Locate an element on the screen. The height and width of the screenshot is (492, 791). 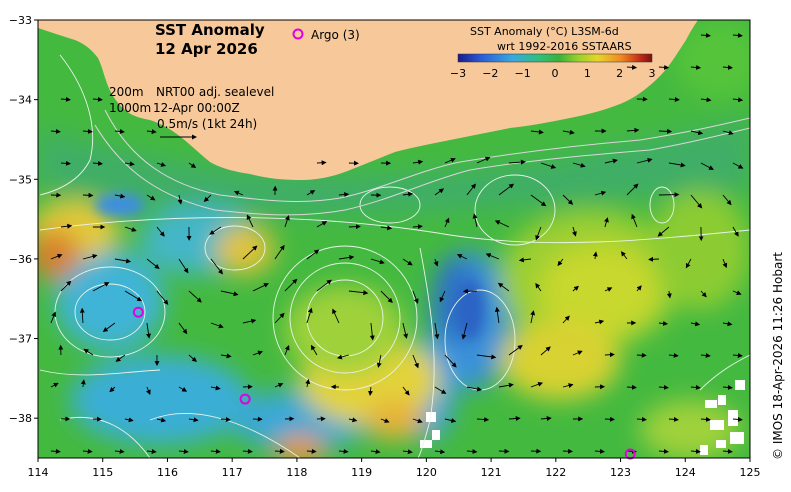
x-axis-tick-label: 124 is located at coordinates (685, 472).